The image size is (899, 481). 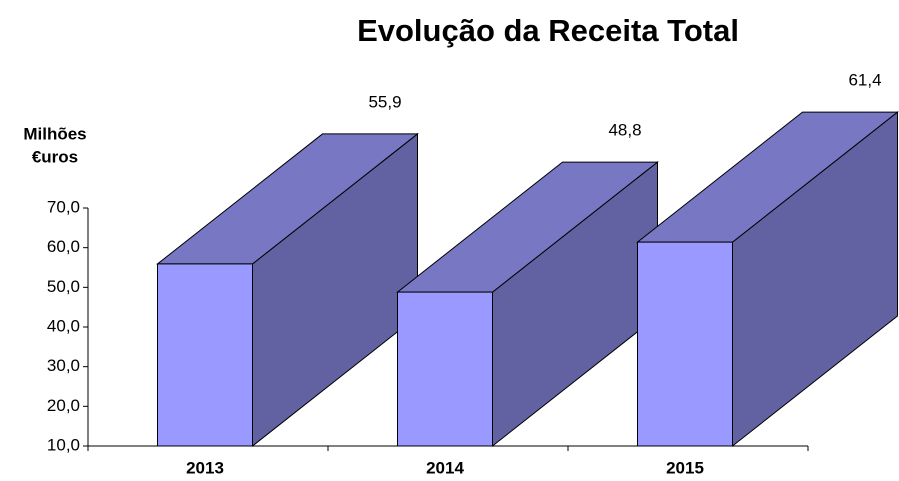 What do you see at coordinates (63, 325) in the screenshot?
I see `y-tick-label: 40,0` at bounding box center [63, 325].